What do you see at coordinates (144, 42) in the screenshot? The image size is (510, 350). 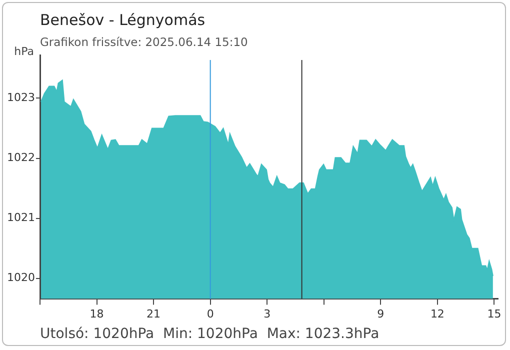 I see `chart-subtitle: Grafikon frissítve: 2025.06.14 15:10` at bounding box center [144, 42].